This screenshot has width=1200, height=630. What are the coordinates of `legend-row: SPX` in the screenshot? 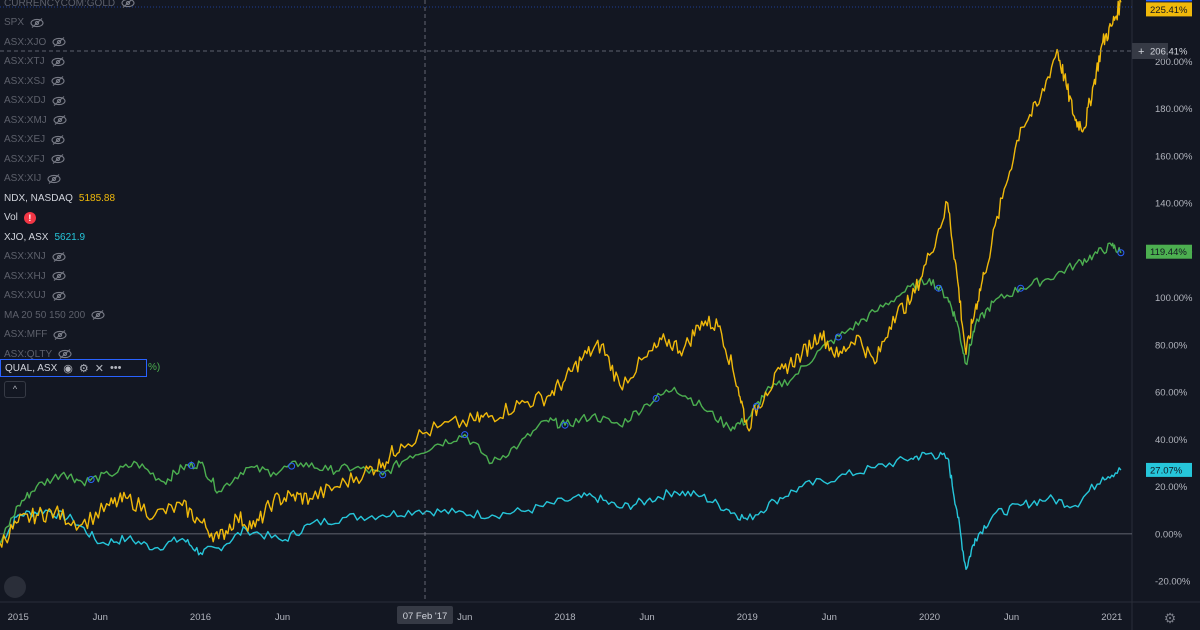 It's located at (24, 23).